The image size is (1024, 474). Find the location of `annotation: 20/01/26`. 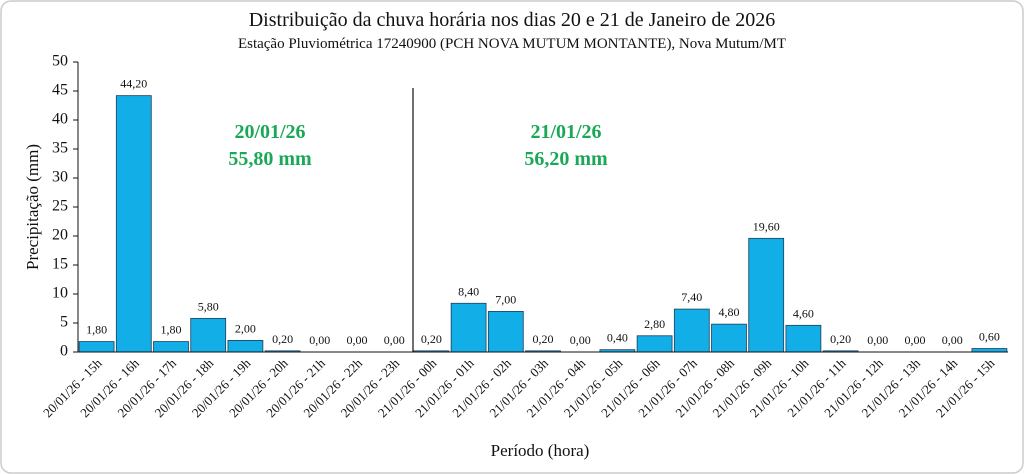

annotation: 20/01/26 is located at coordinates (269, 132).